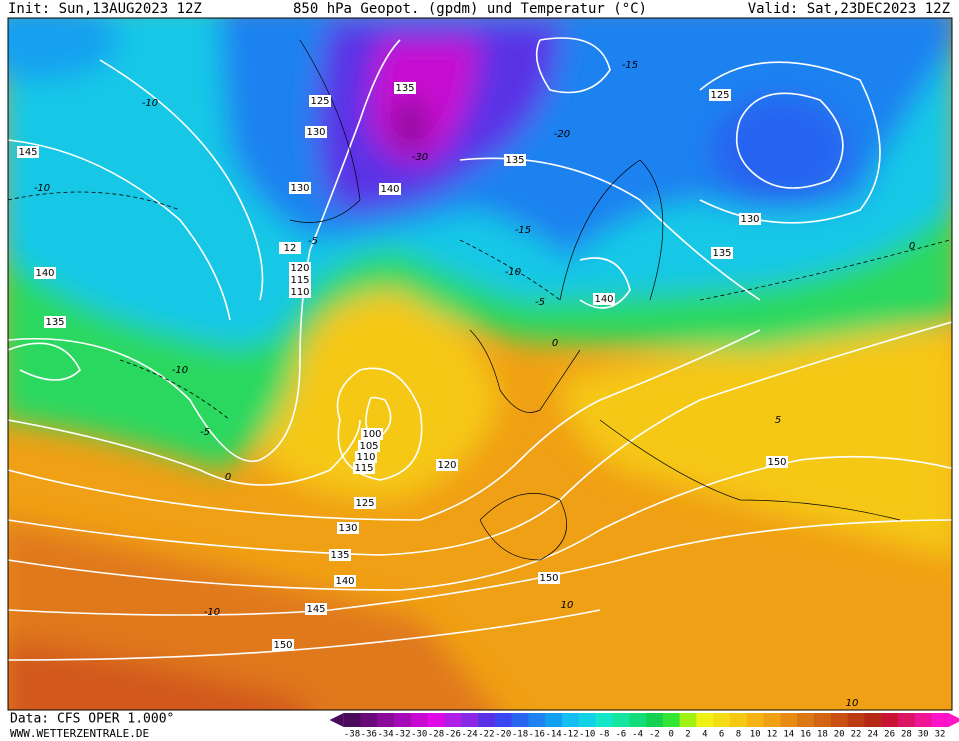  What do you see at coordinates (503, 735) in the screenshot?
I see `colorbar-label: -20` at bounding box center [503, 735].